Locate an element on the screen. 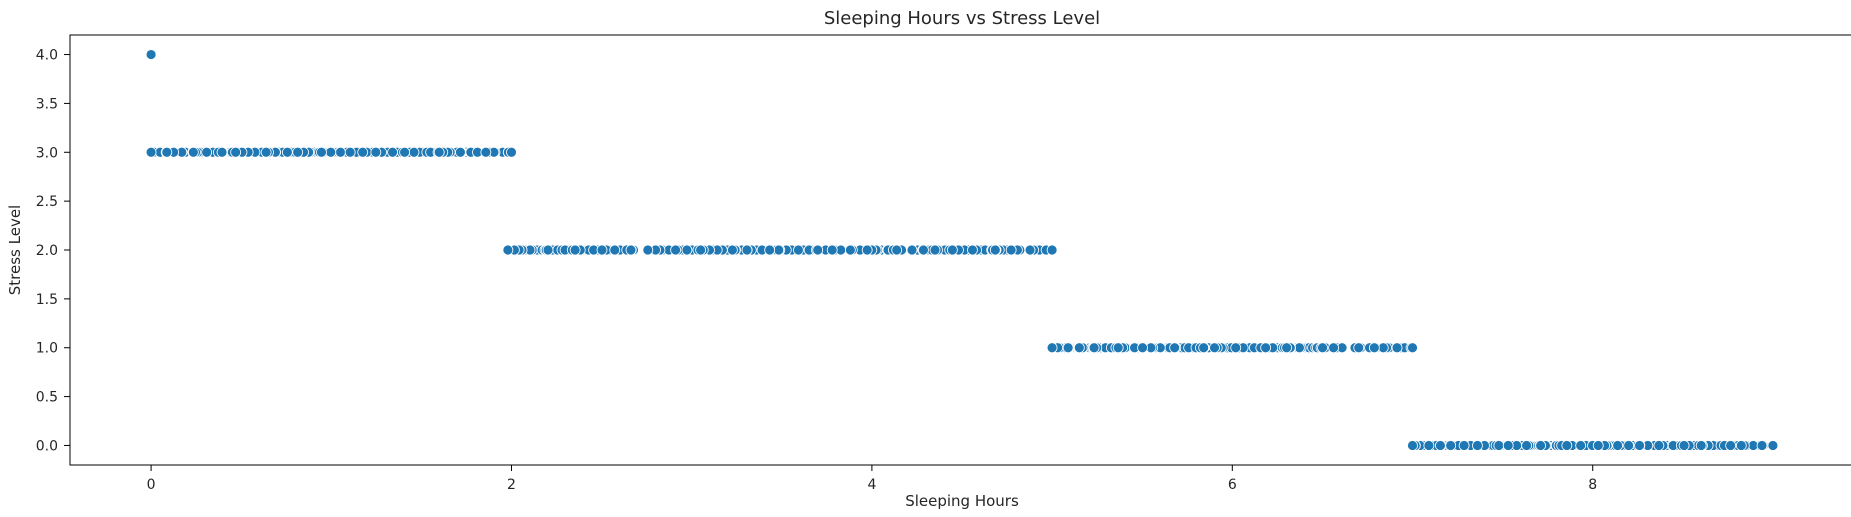 This screenshot has width=1851, height=517. y-axis: 0.0 0.5 1.0 1.5 2.0 2.5 3.0 3.5 4.0 is located at coordinates (53, 251).